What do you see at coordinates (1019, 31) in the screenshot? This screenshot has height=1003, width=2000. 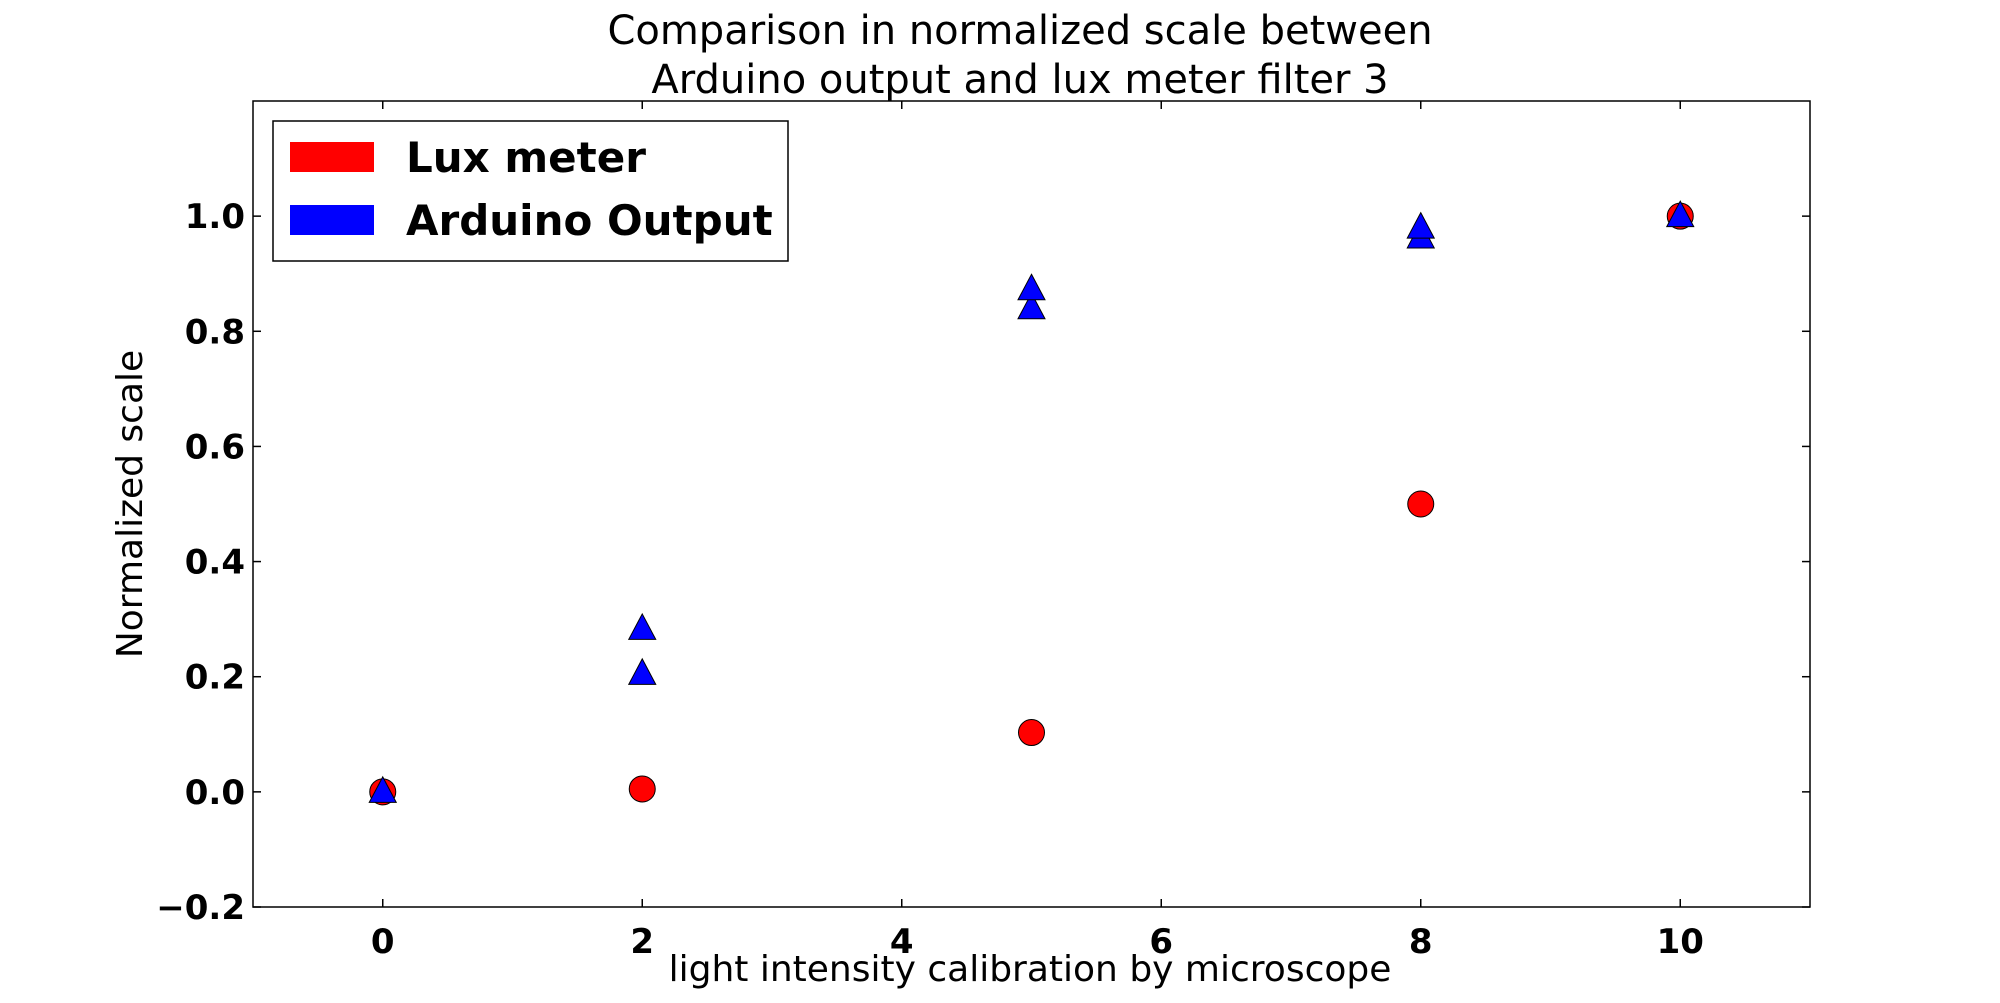 I see `chart-title-line-1: Comparison in normalized scale between` at bounding box center [1019, 31].